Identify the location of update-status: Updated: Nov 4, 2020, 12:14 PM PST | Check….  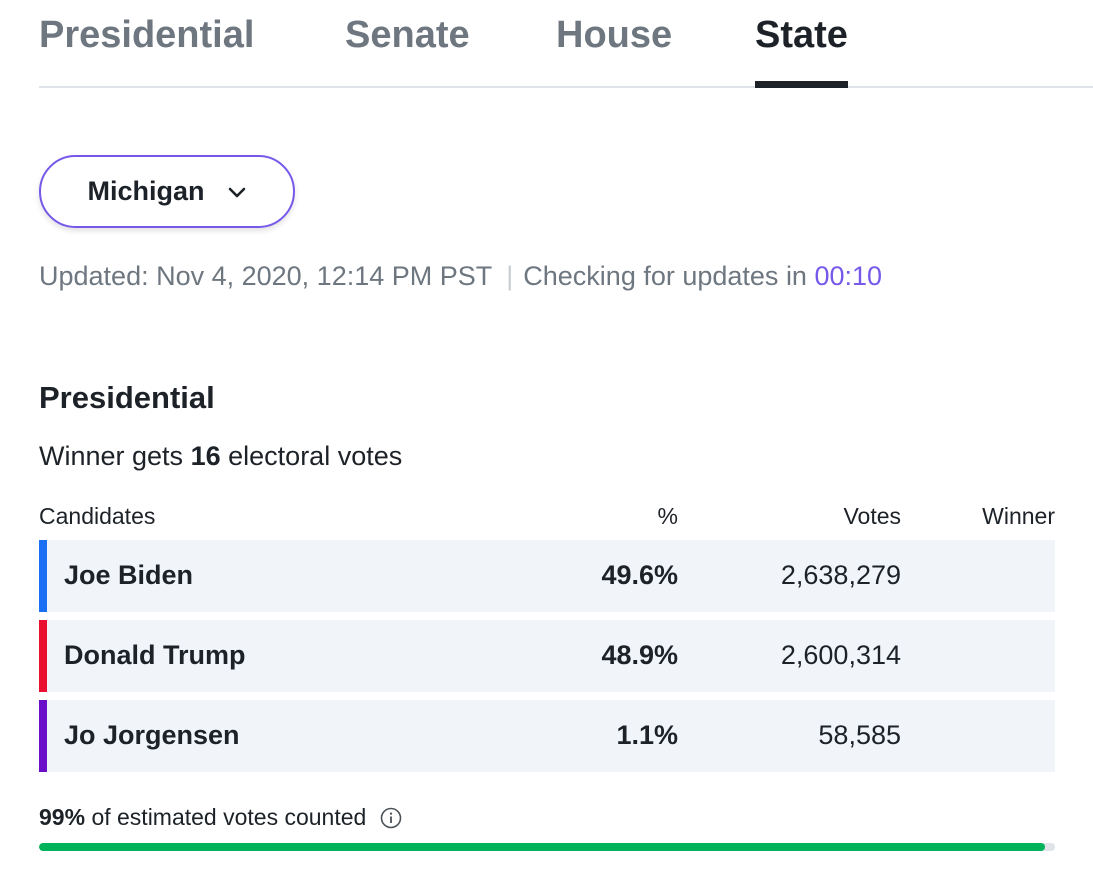
(460, 276).